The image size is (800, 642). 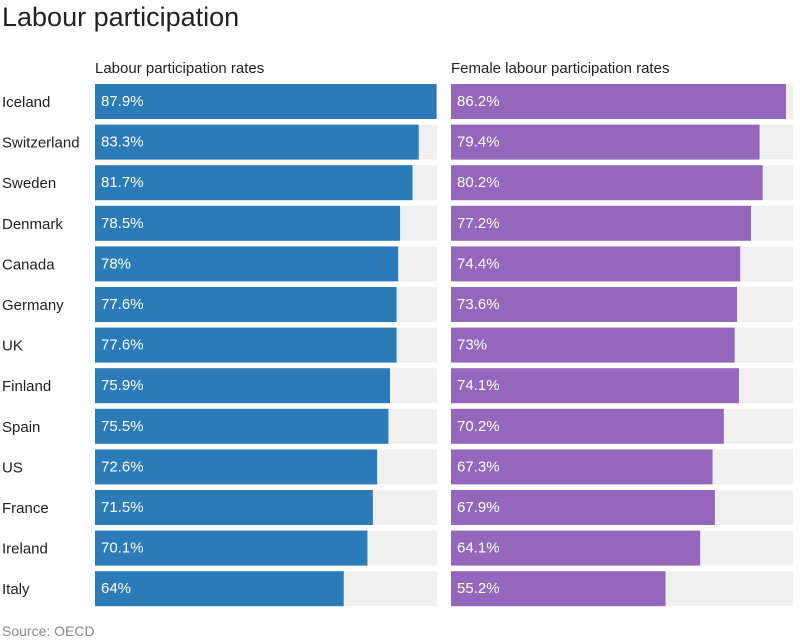 What do you see at coordinates (33, 305) in the screenshot?
I see `category-label: Germany` at bounding box center [33, 305].